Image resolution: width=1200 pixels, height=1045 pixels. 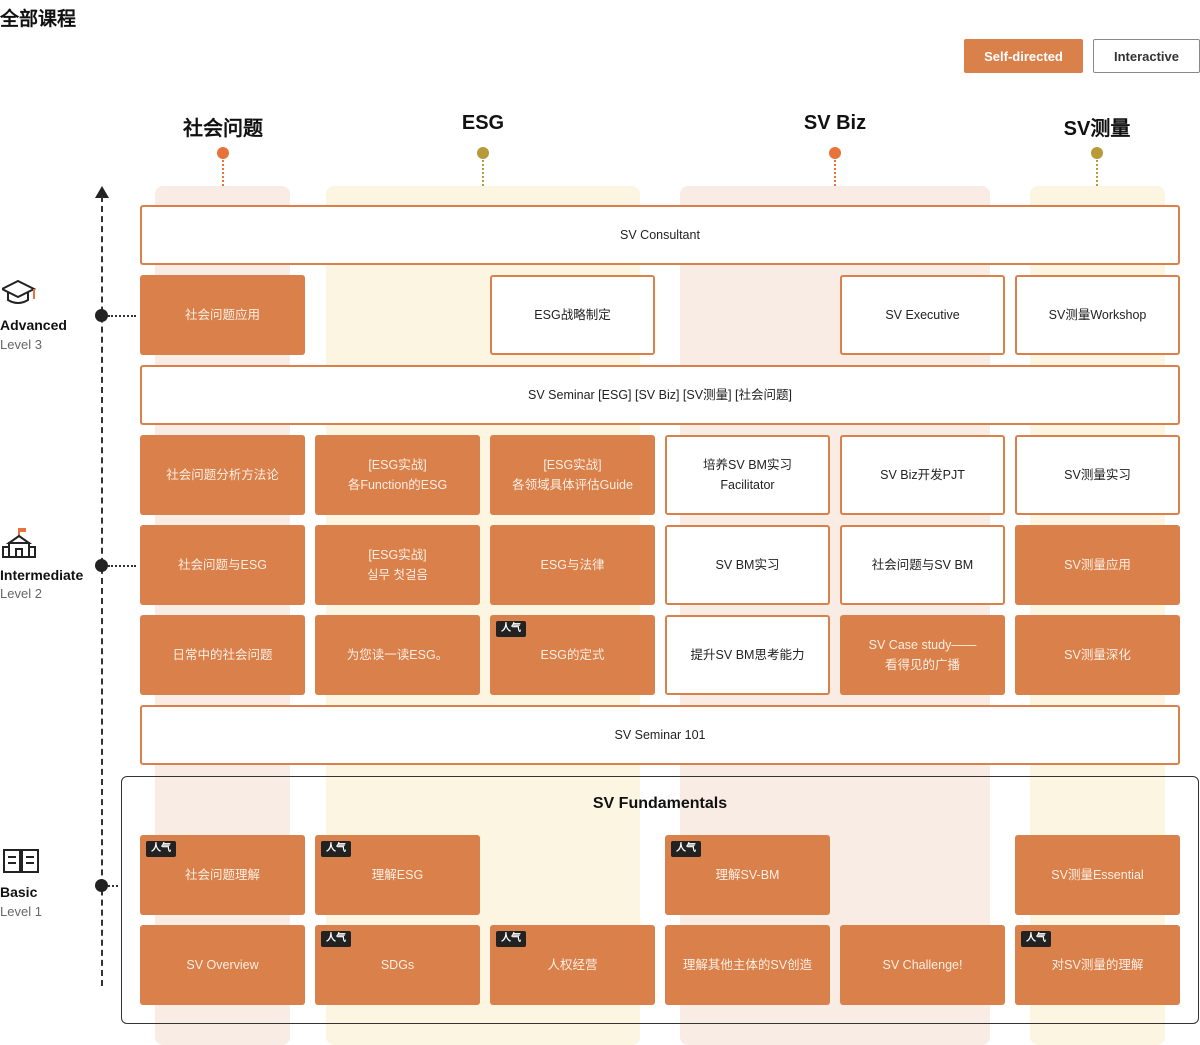 I want to click on course-title: SV测量Essential, so click(x=1097, y=875).